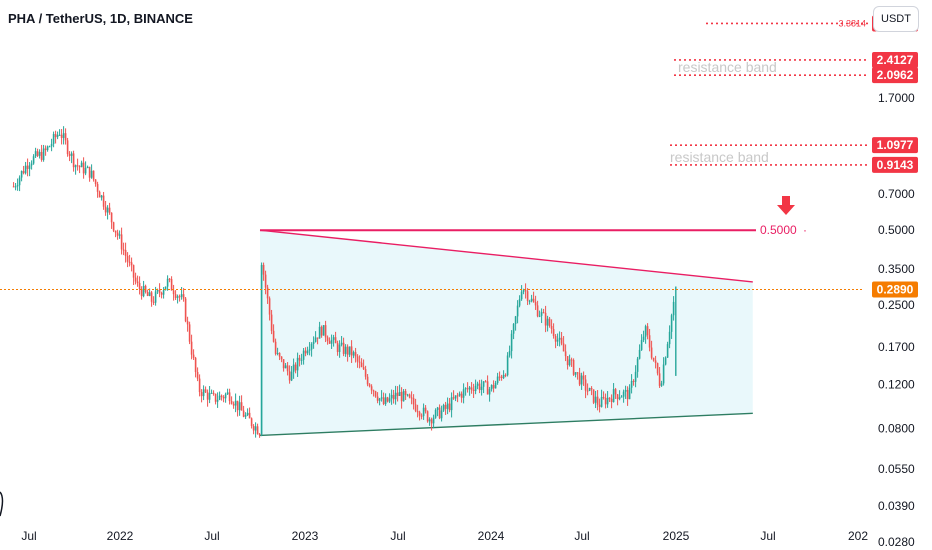  Describe the element at coordinates (727, 67) in the screenshot. I see `level-annotation: resistance band` at that location.